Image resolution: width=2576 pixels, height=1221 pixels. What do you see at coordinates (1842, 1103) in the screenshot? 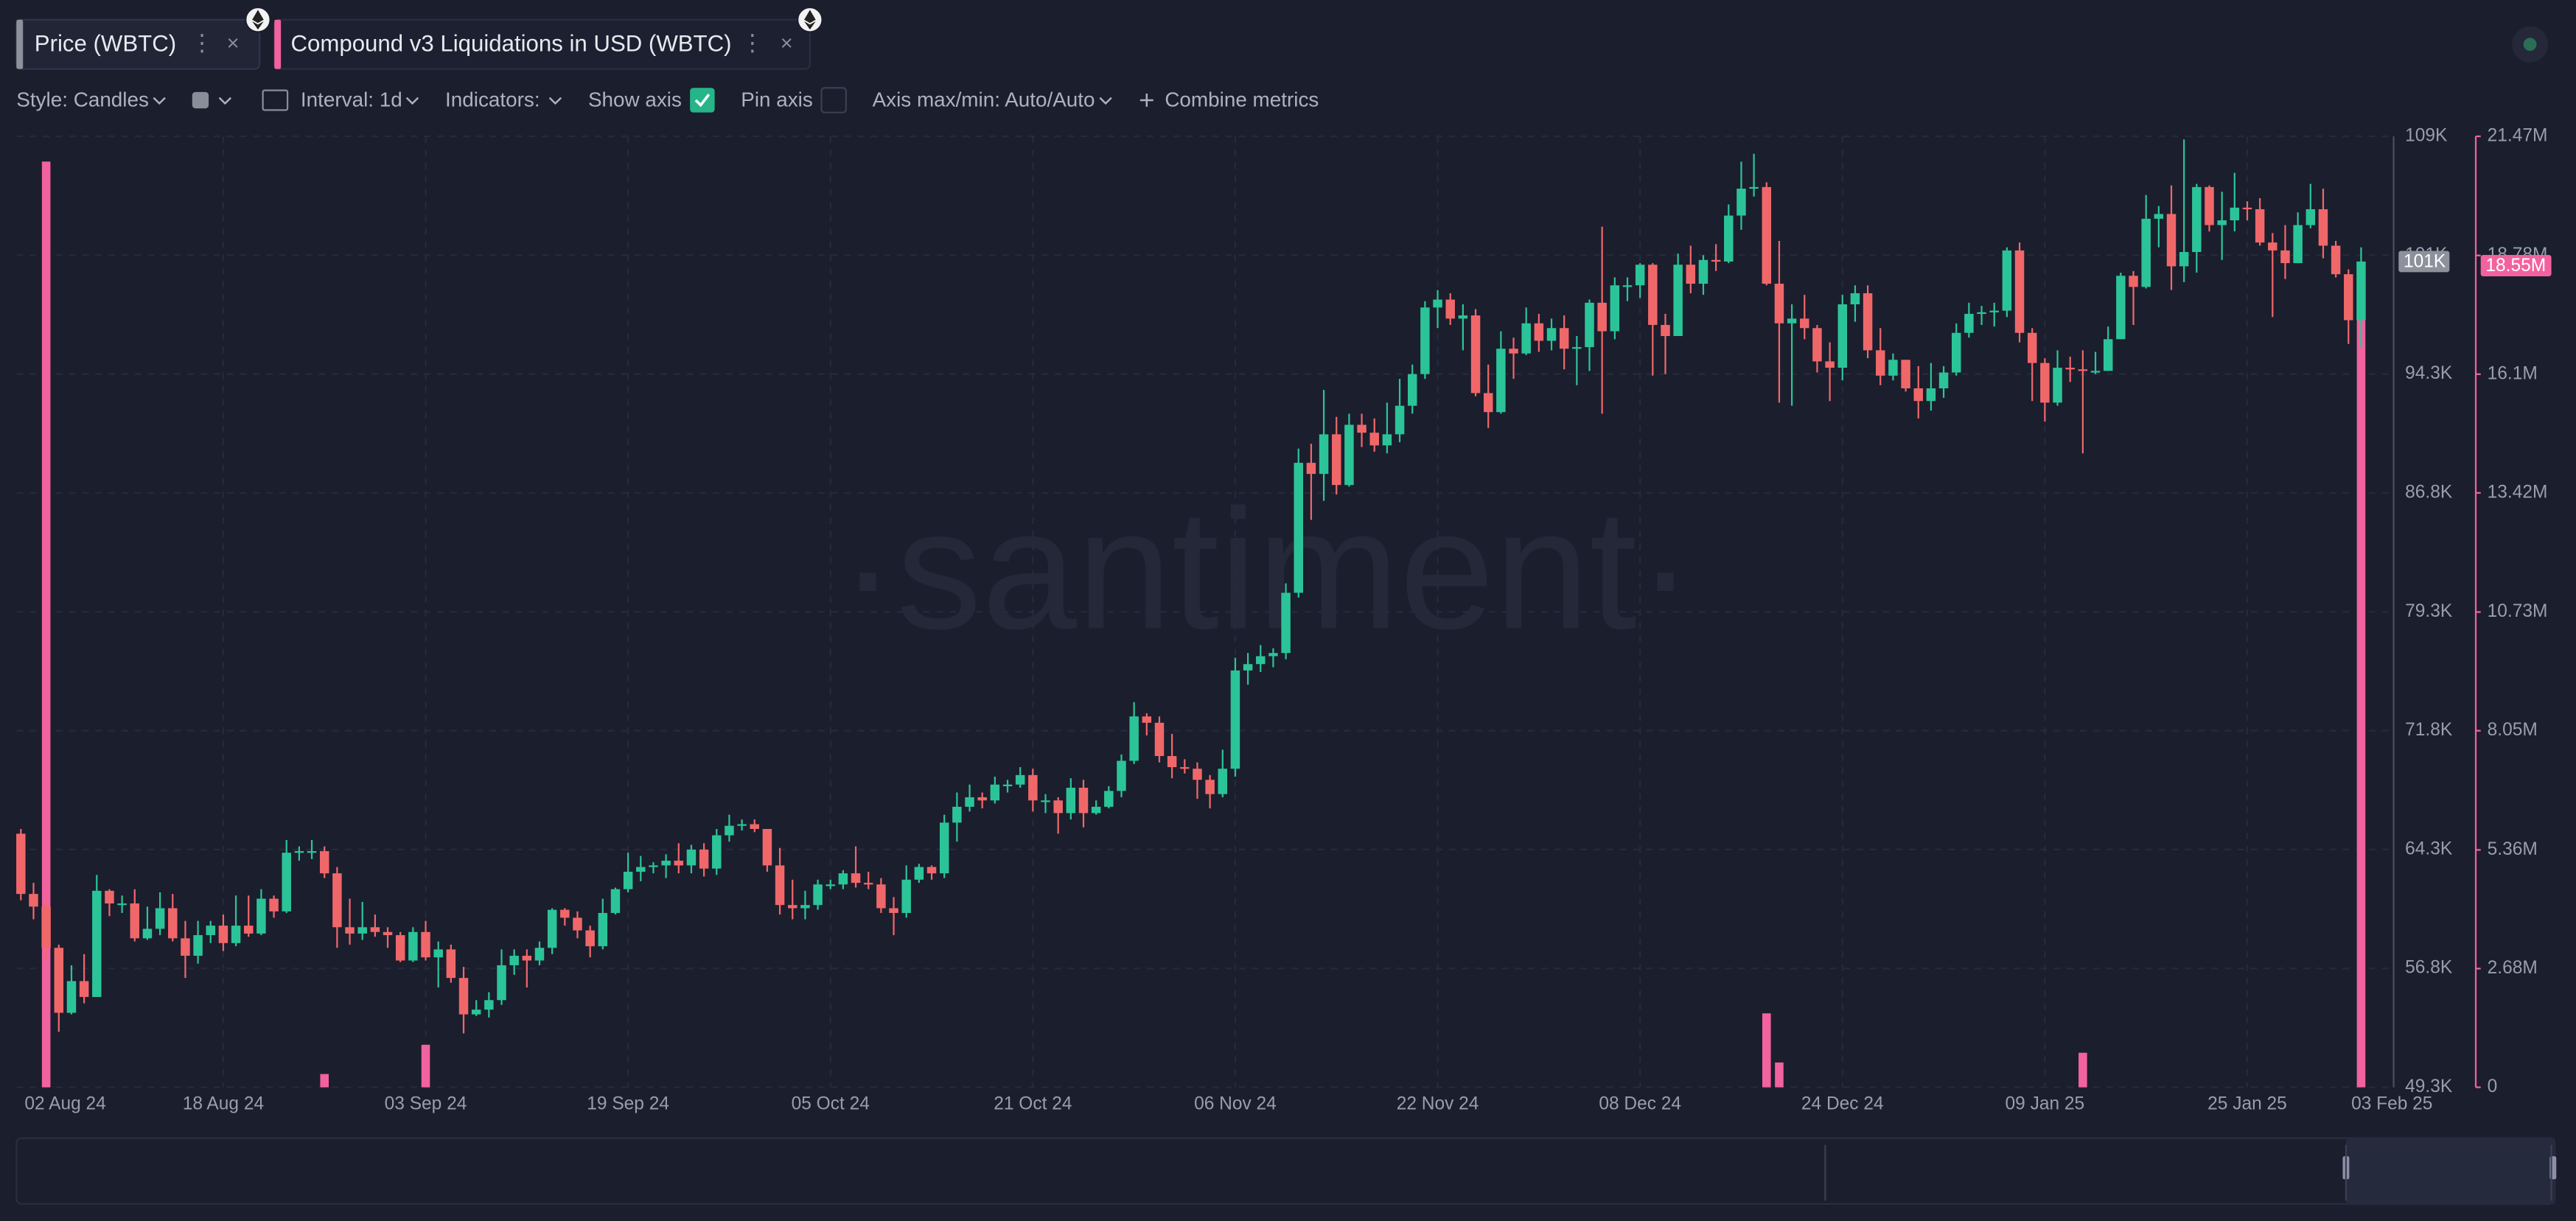
I see `x-tick-label: 24 Dec 24` at bounding box center [1842, 1103].